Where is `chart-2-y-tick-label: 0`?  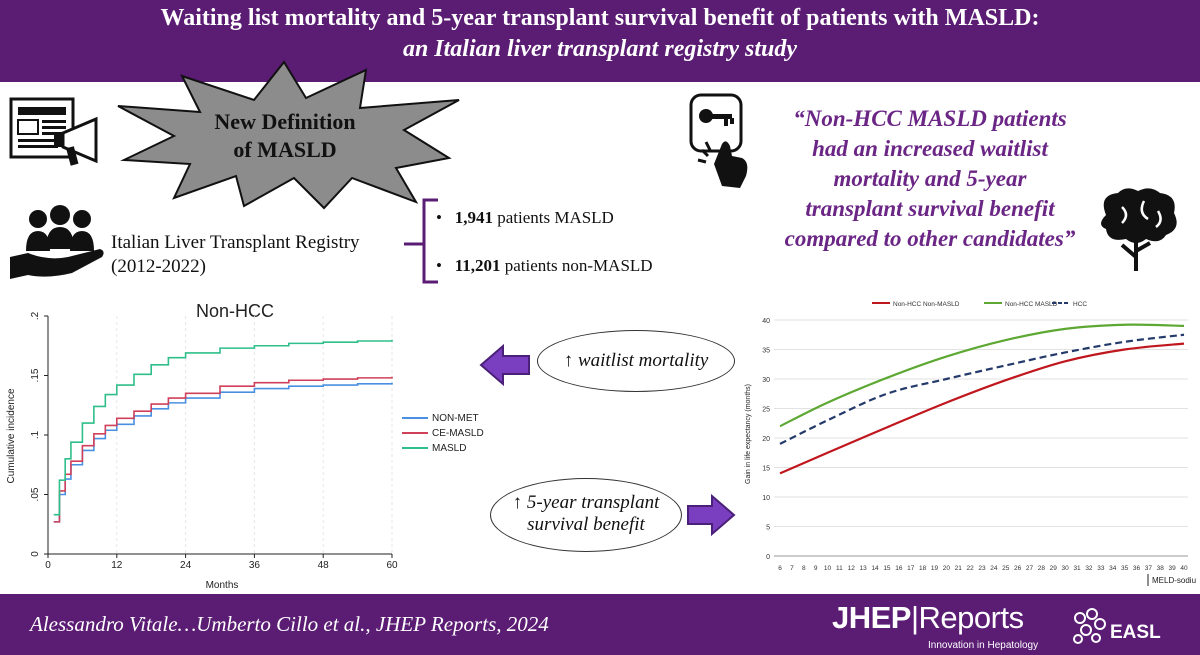
chart-2-y-tick-label: 0 is located at coordinates (768, 557).